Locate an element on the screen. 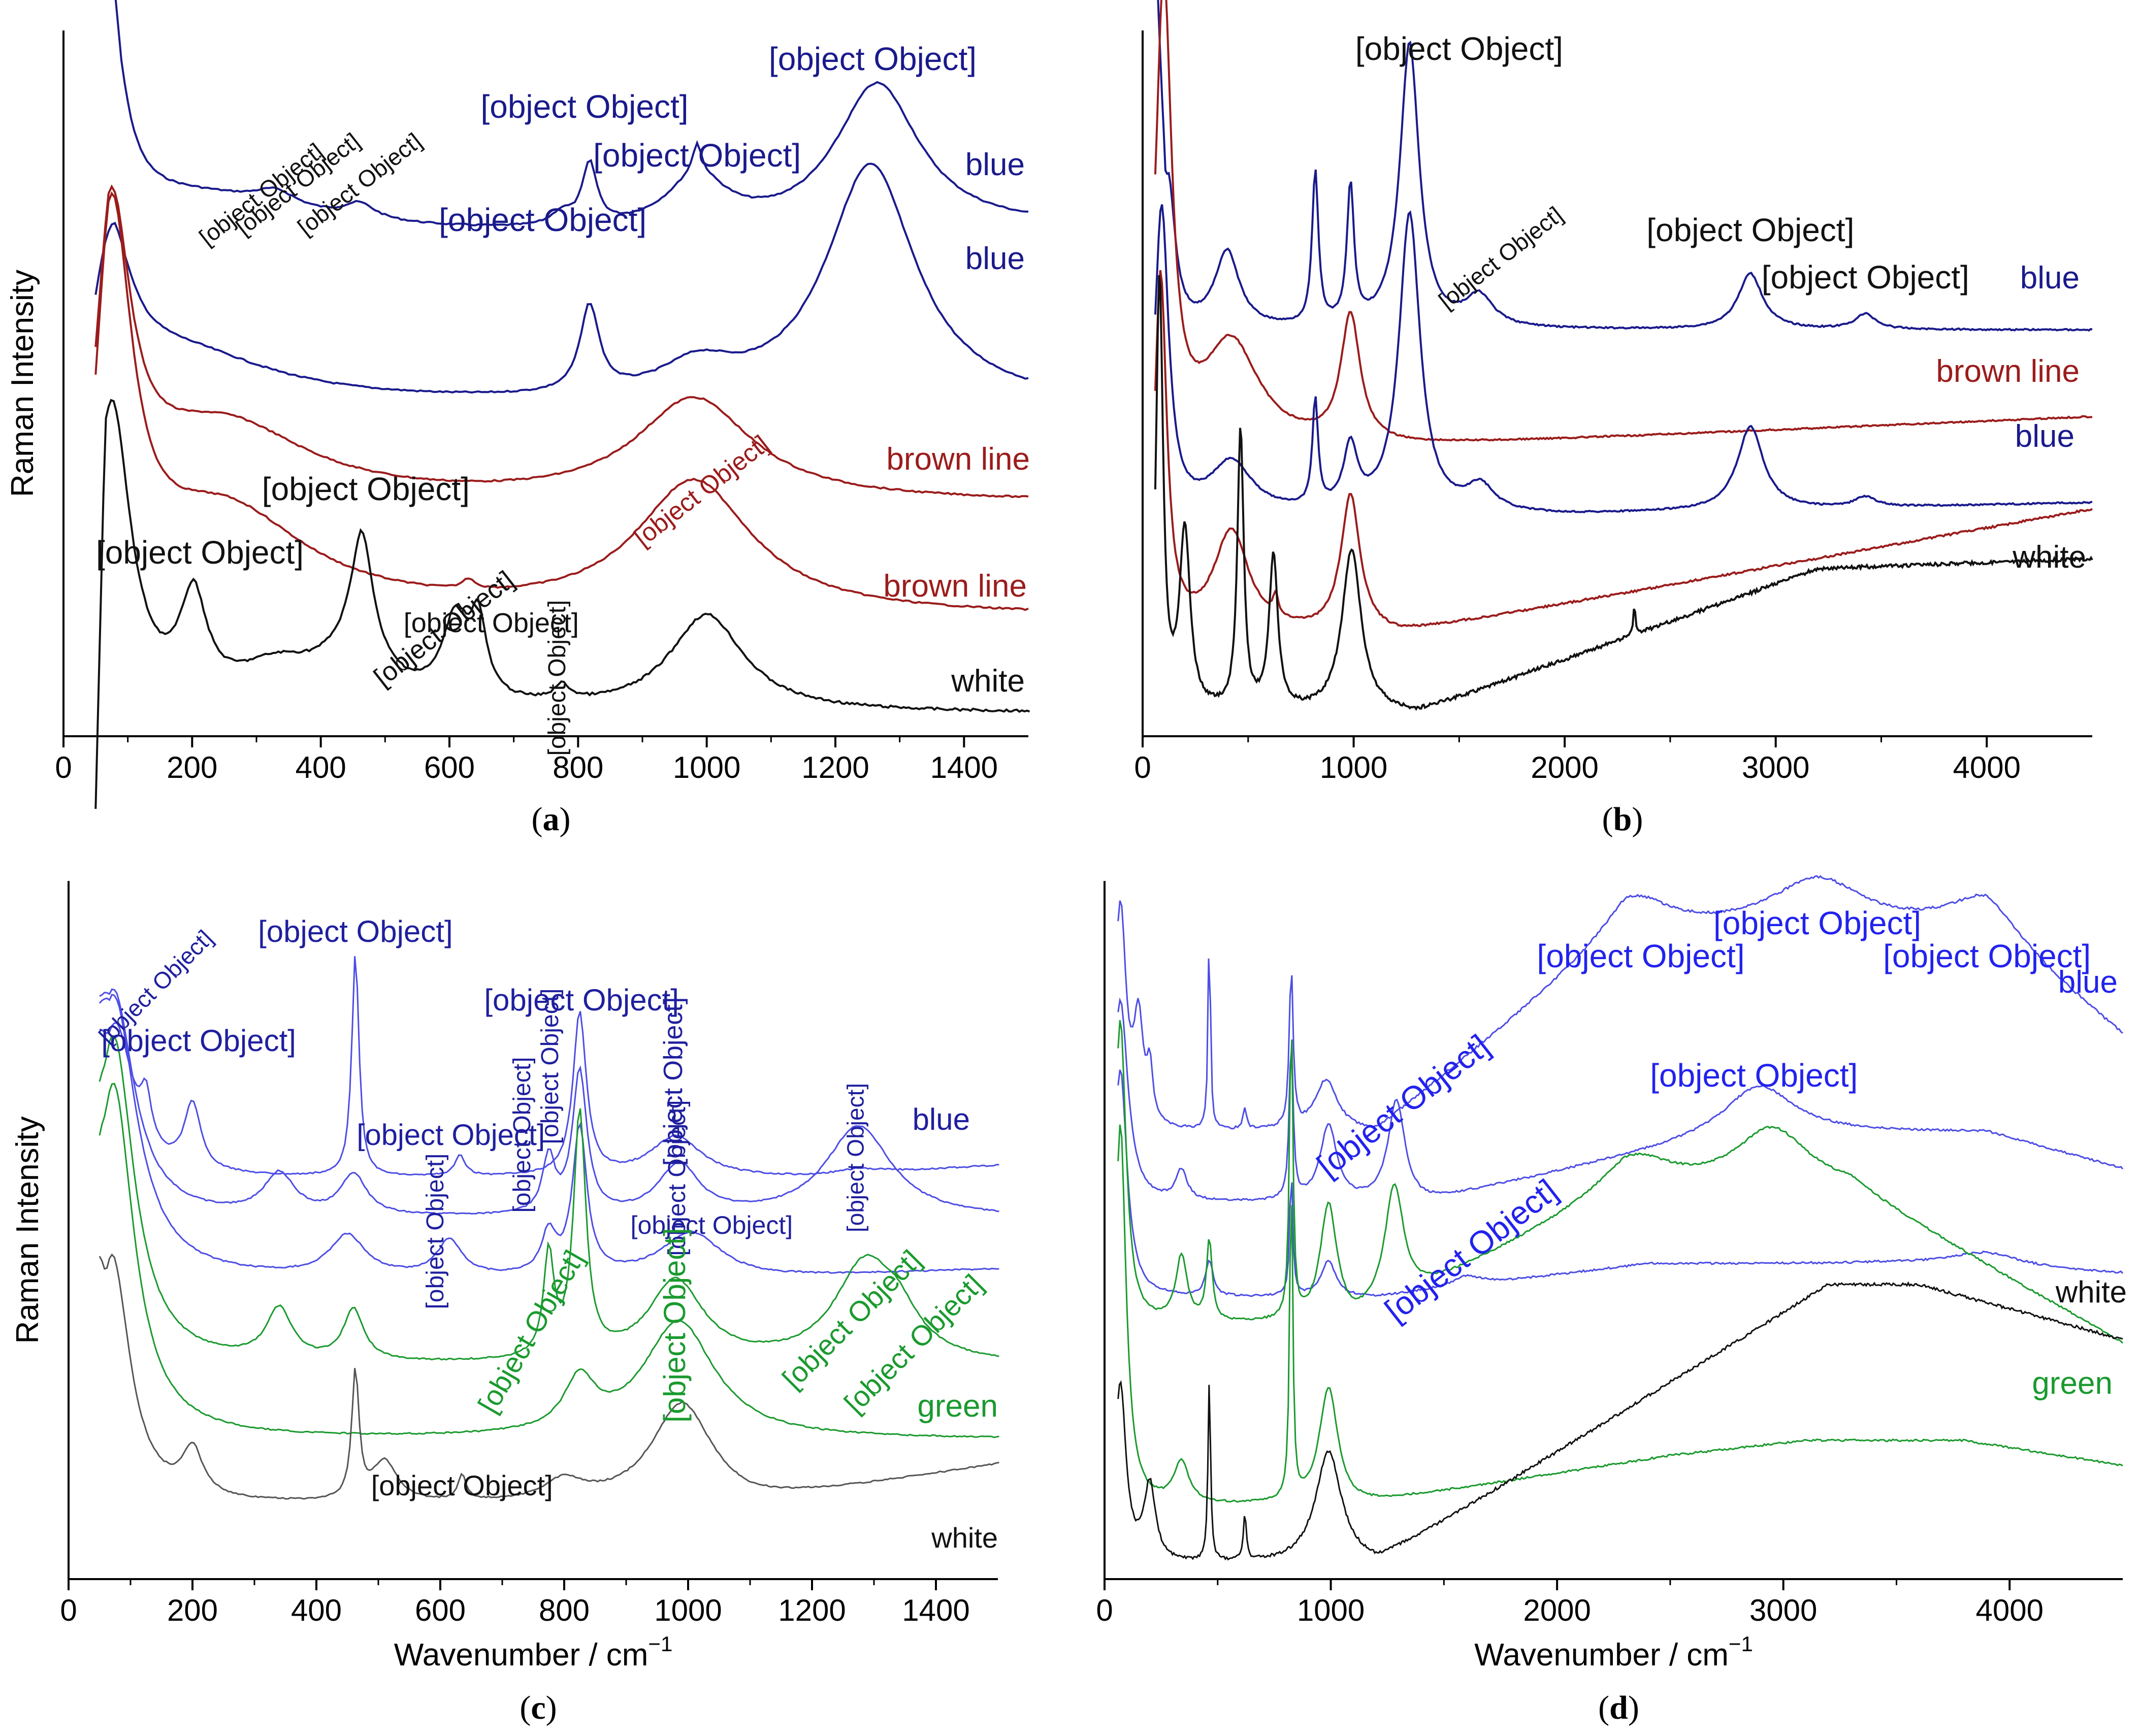 The width and height of the screenshot is (2140, 1736). panel-caption: (c) is located at coordinates (538, 1707).